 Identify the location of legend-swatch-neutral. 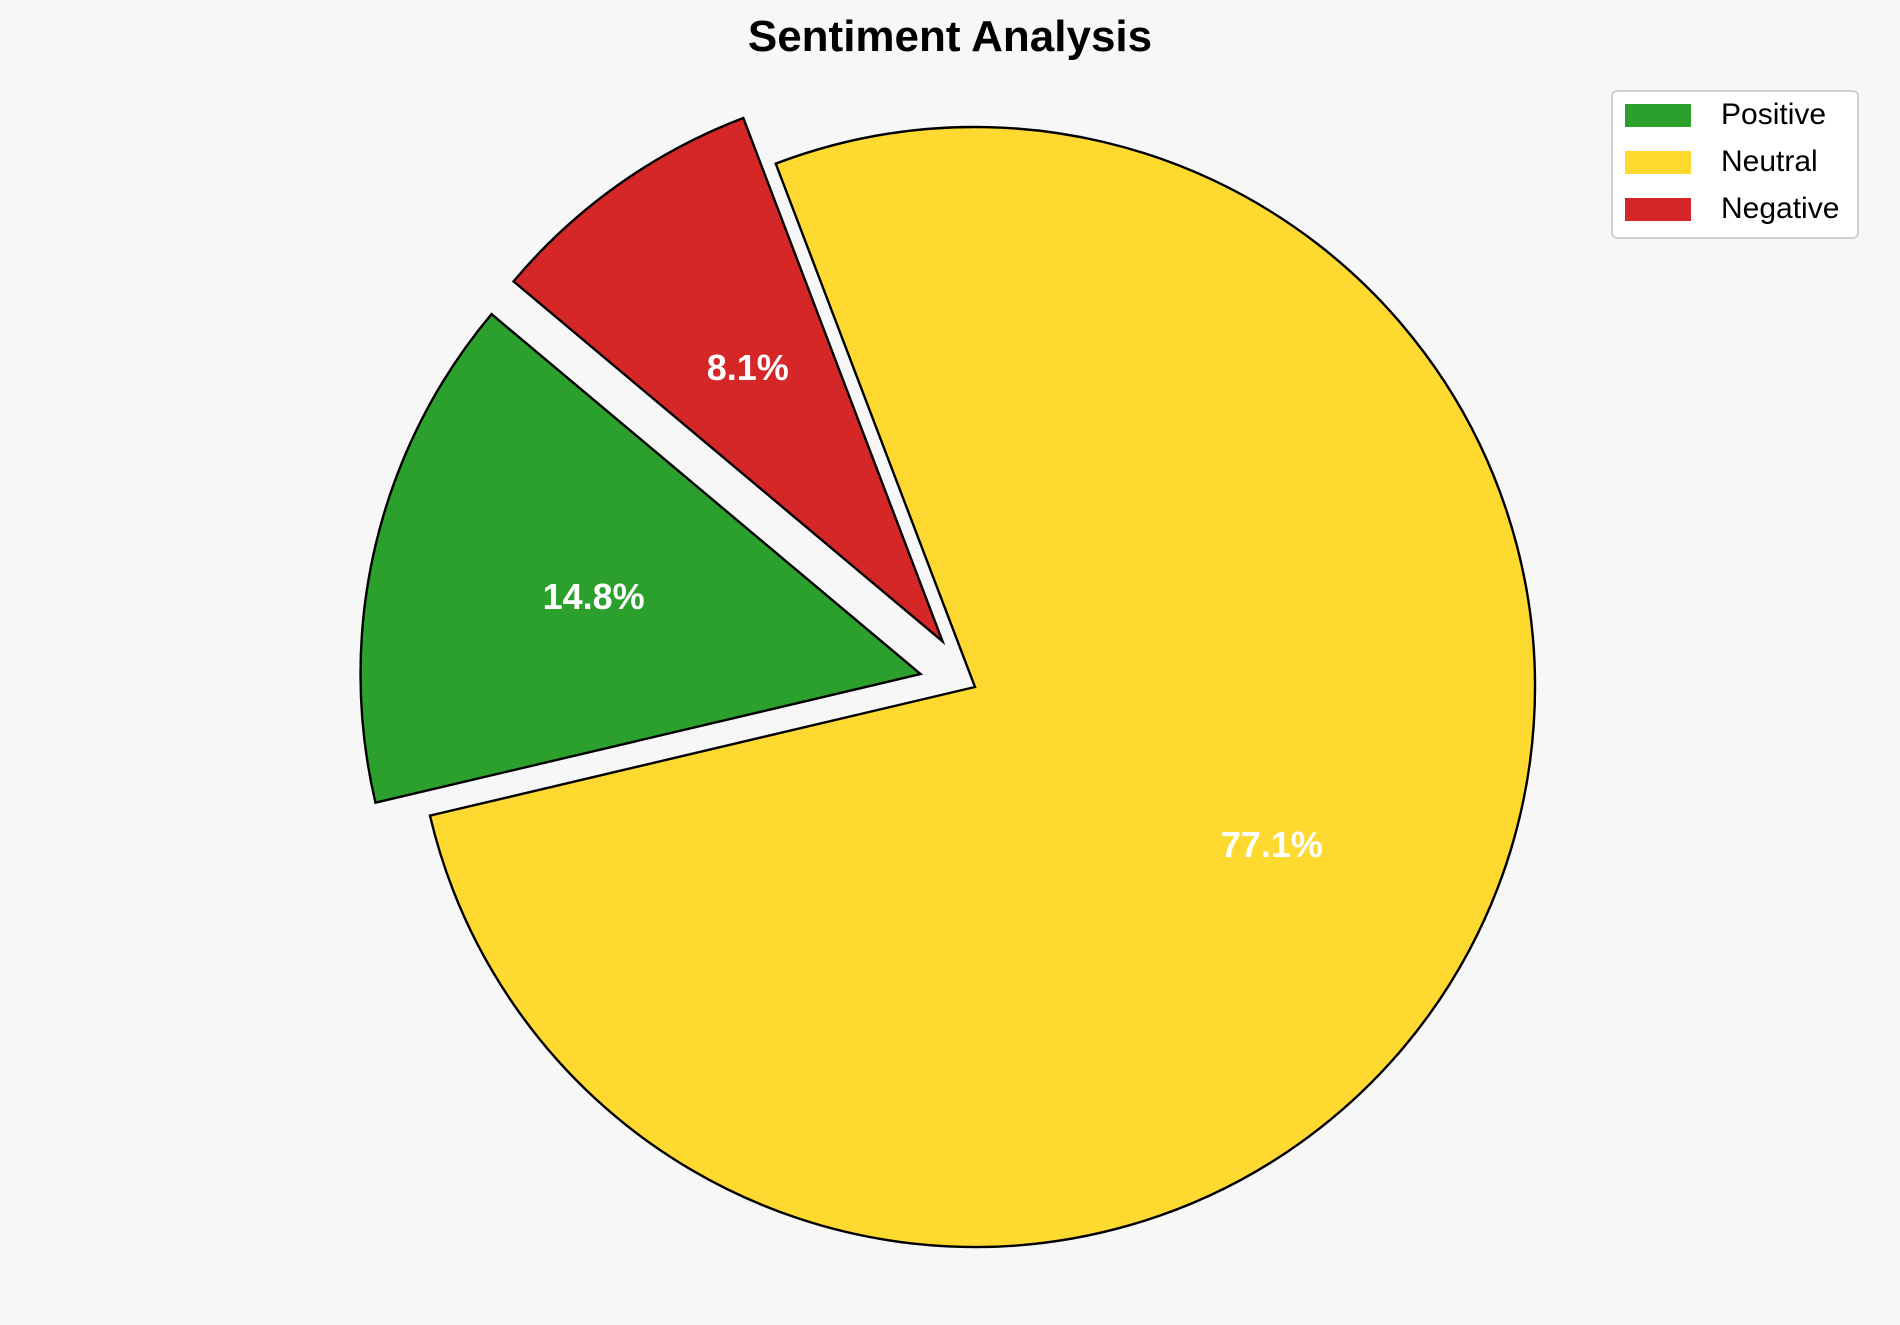
(1658, 162).